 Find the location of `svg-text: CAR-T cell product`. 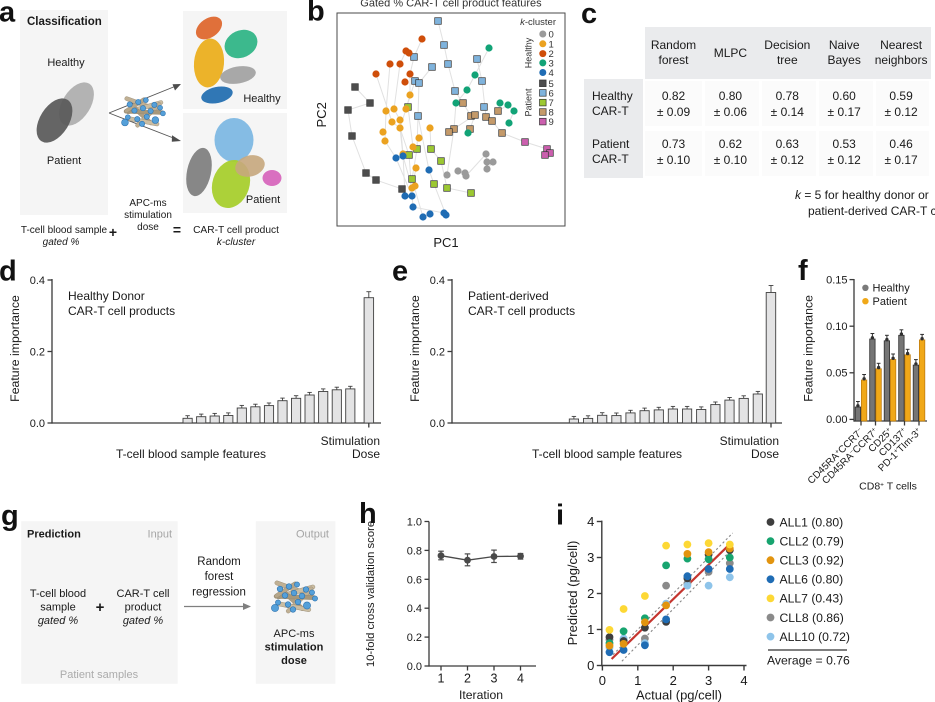

svg-text: CAR-T cell product is located at coordinates (236, 230).